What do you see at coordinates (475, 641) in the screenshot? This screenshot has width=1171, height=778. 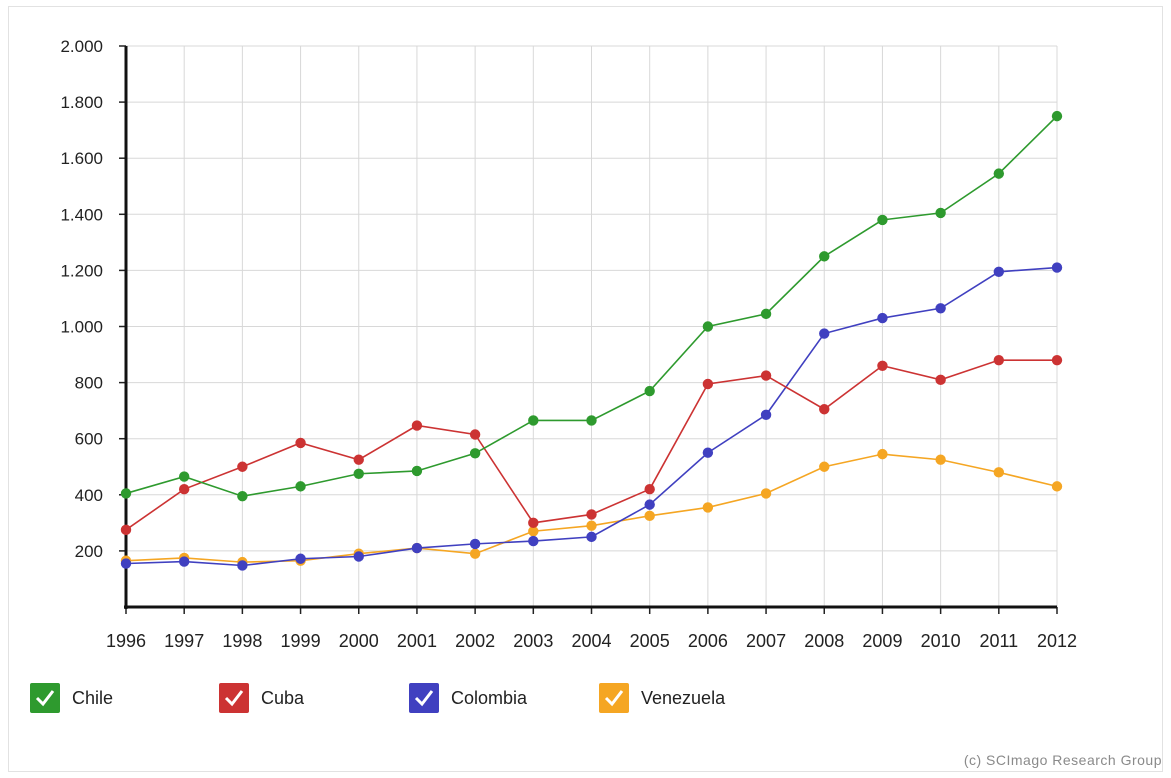 I see `x-tick-label: 2002` at bounding box center [475, 641].